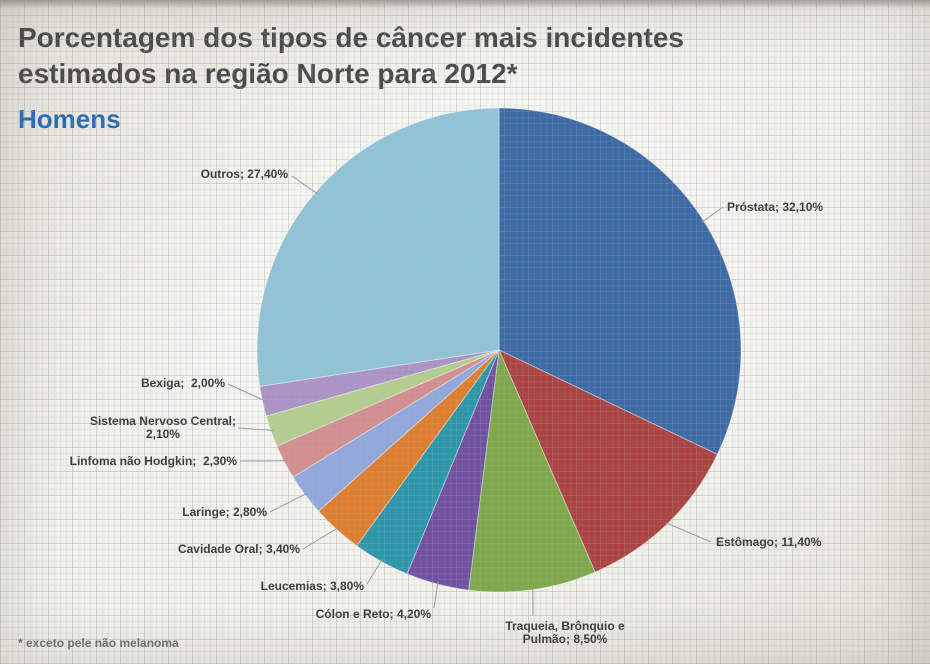 This screenshot has height=664, width=930. What do you see at coordinates (162, 427) in the screenshot?
I see `slice-label-8: Sistema Nervoso Central; 2,10%` at bounding box center [162, 427].